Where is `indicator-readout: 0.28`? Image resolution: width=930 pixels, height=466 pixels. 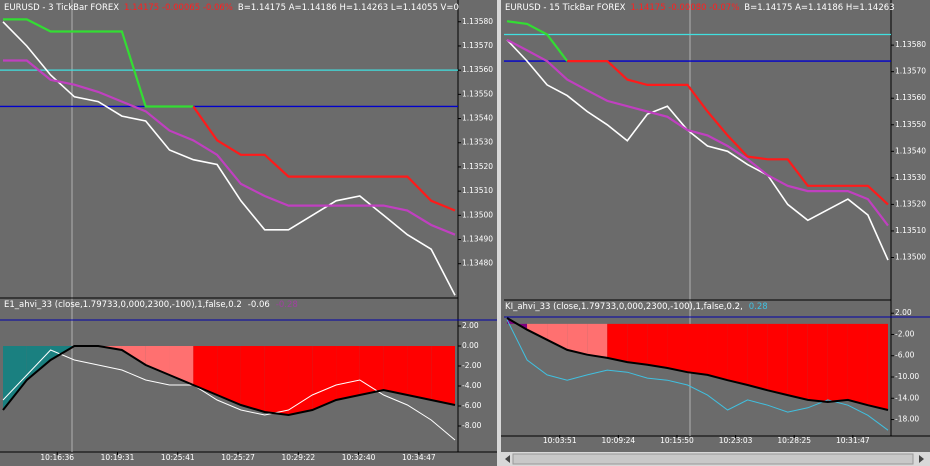 indicator-readout: 0.28 is located at coordinates (758, 307).